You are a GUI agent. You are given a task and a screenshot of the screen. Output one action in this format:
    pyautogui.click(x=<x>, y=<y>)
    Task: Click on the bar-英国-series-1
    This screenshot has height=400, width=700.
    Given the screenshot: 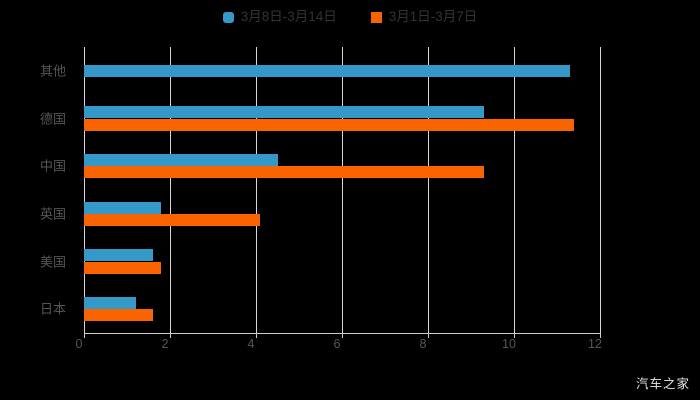 What is the action you would take?
    pyautogui.click(x=172, y=220)
    